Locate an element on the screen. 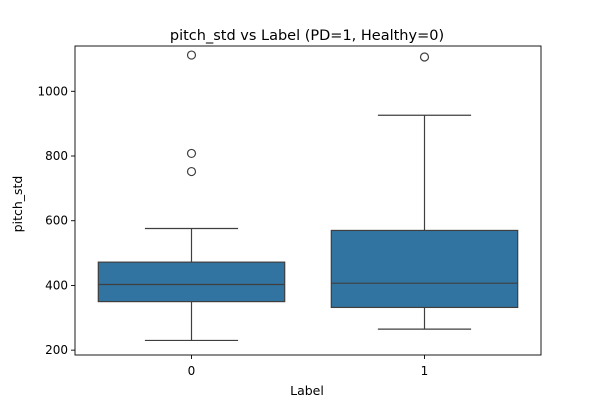 Image resolution: width=600 pixels, height=400 pixels. y-tick-label: 600 is located at coordinates (56, 221).